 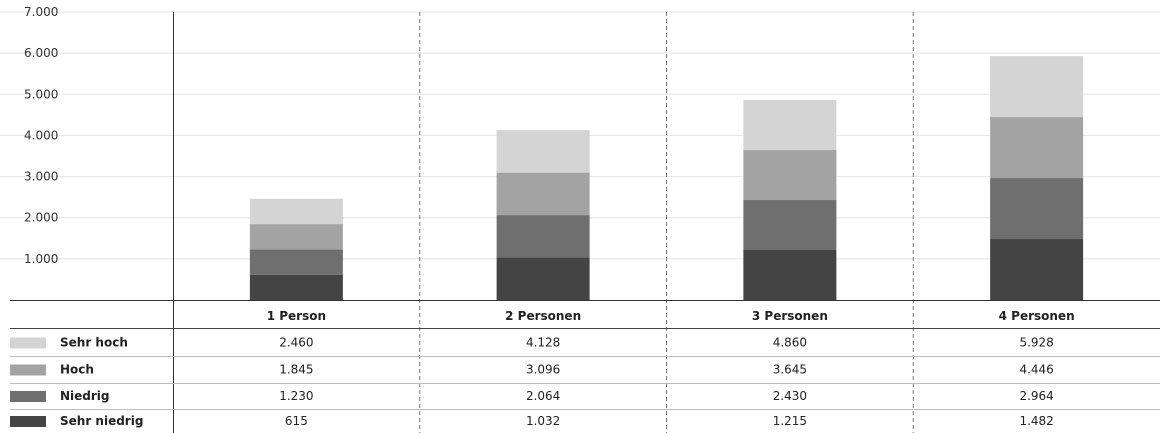 I want to click on table-cell-2-1: 2.064, so click(x=543, y=396).